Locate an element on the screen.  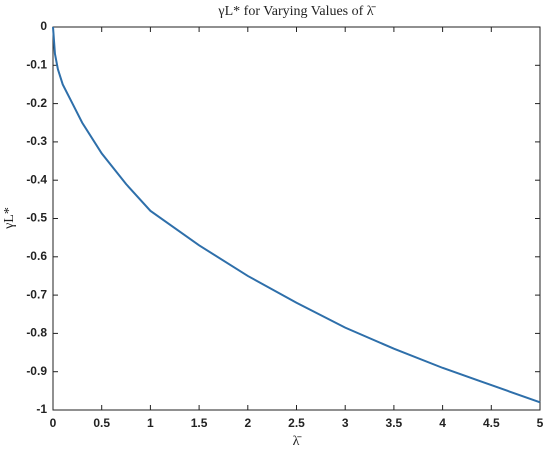
y-tick-label: -0.4 is located at coordinates (36, 179).